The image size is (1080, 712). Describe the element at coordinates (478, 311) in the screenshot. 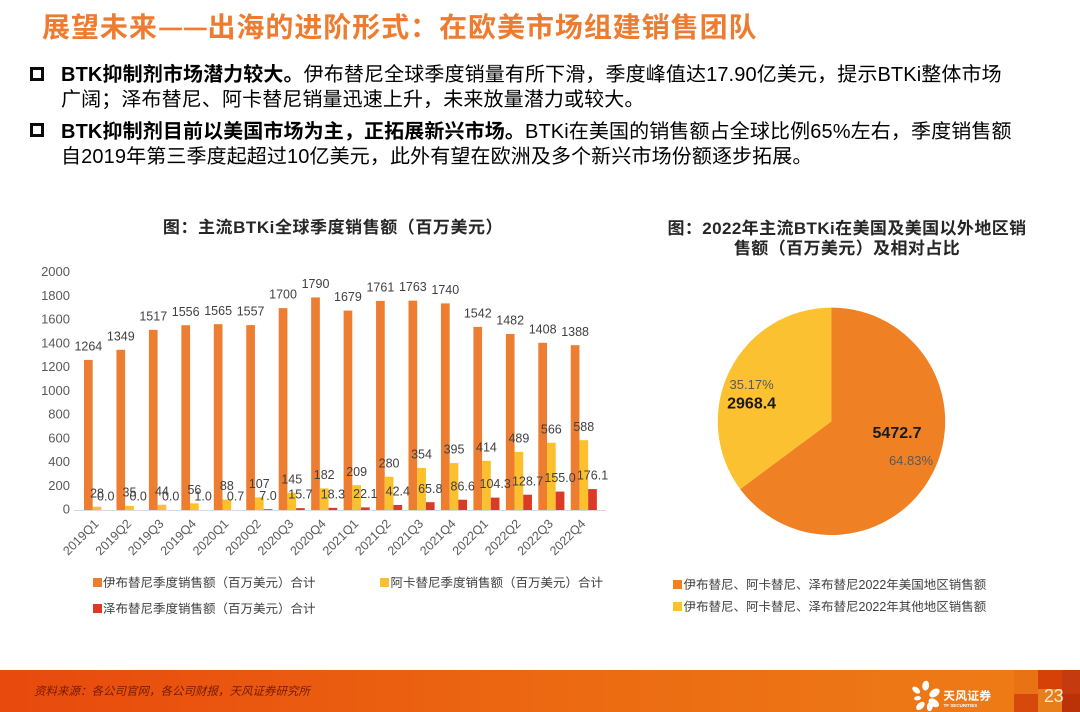

I see `svg-text: 1542` at that location.